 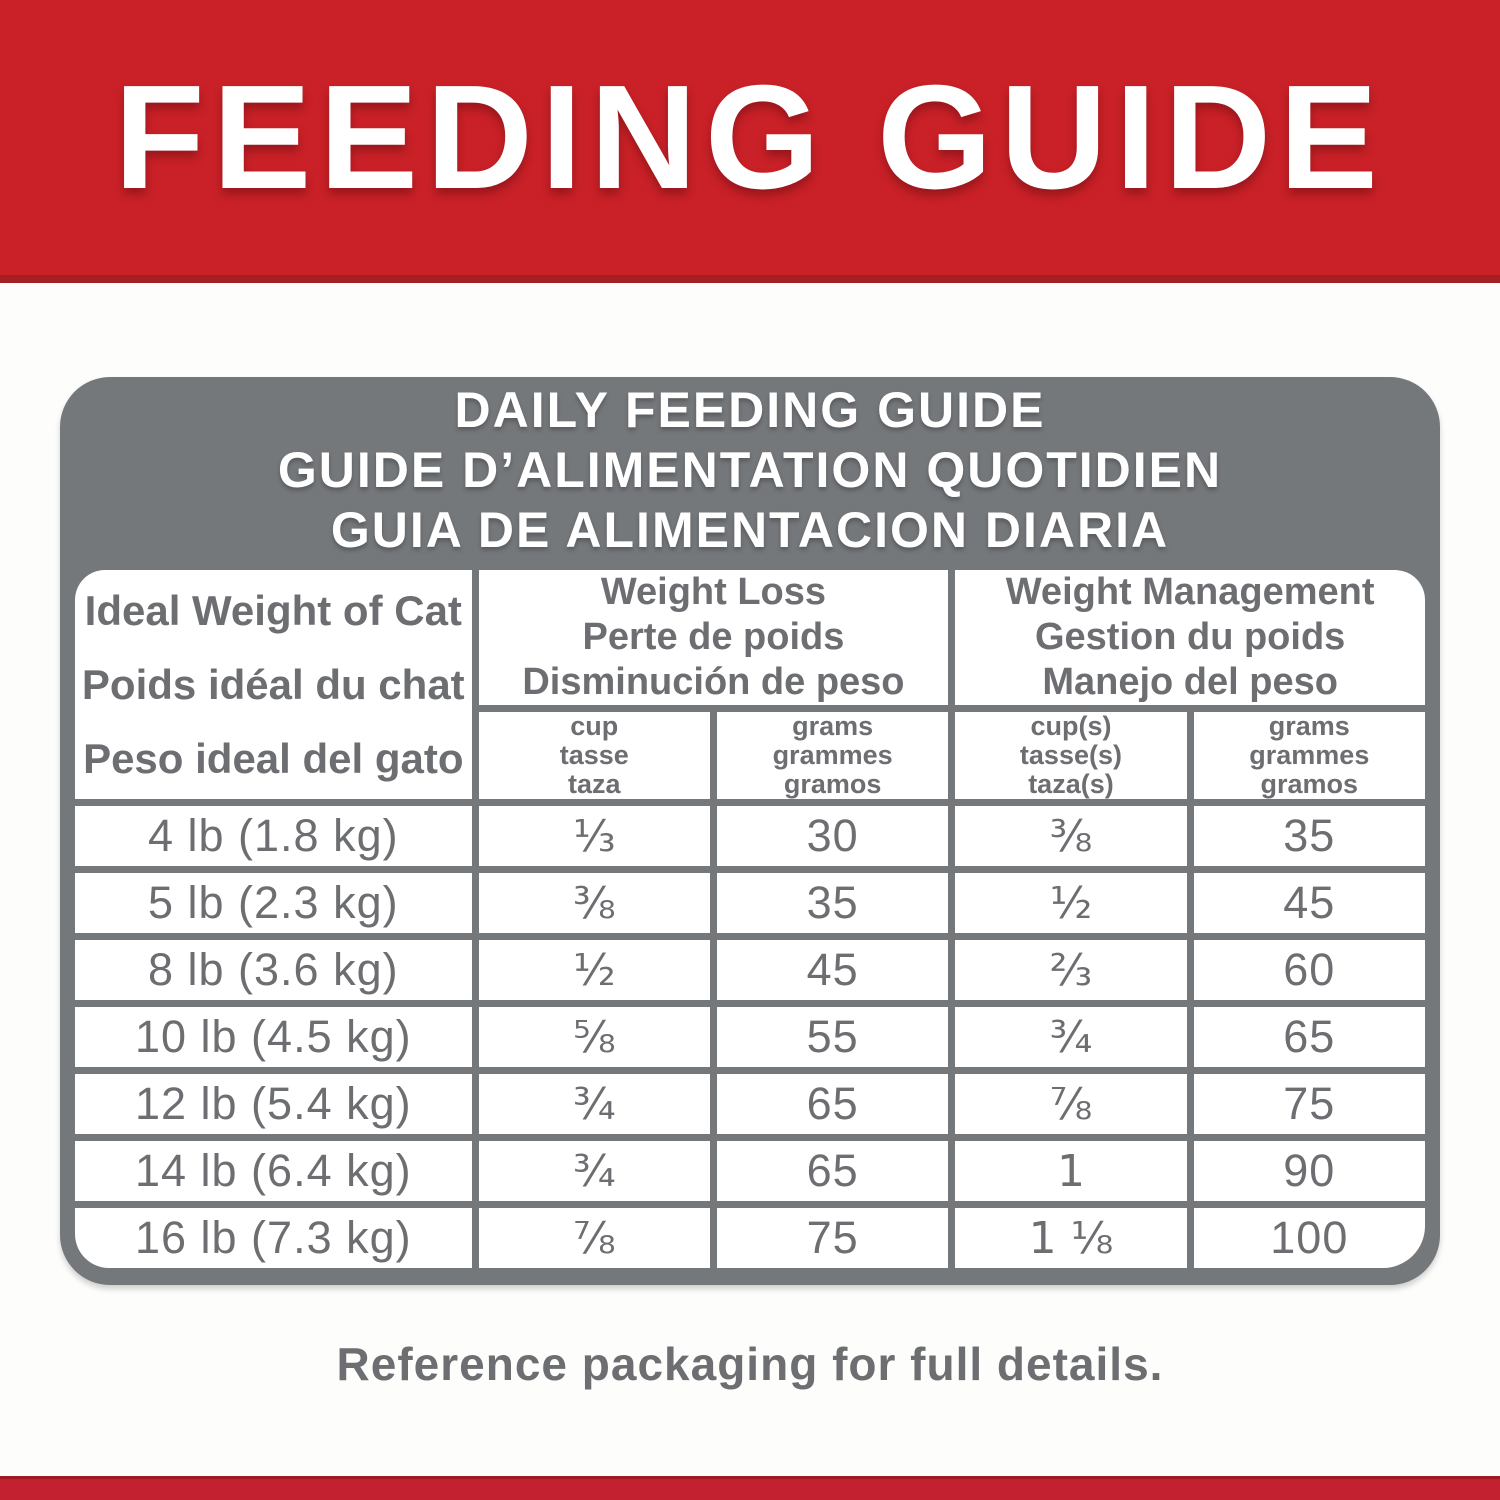 What do you see at coordinates (273, 758) in the screenshot?
I see `ideal-weight-es: Peso ideal del gato` at bounding box center [273, 758].